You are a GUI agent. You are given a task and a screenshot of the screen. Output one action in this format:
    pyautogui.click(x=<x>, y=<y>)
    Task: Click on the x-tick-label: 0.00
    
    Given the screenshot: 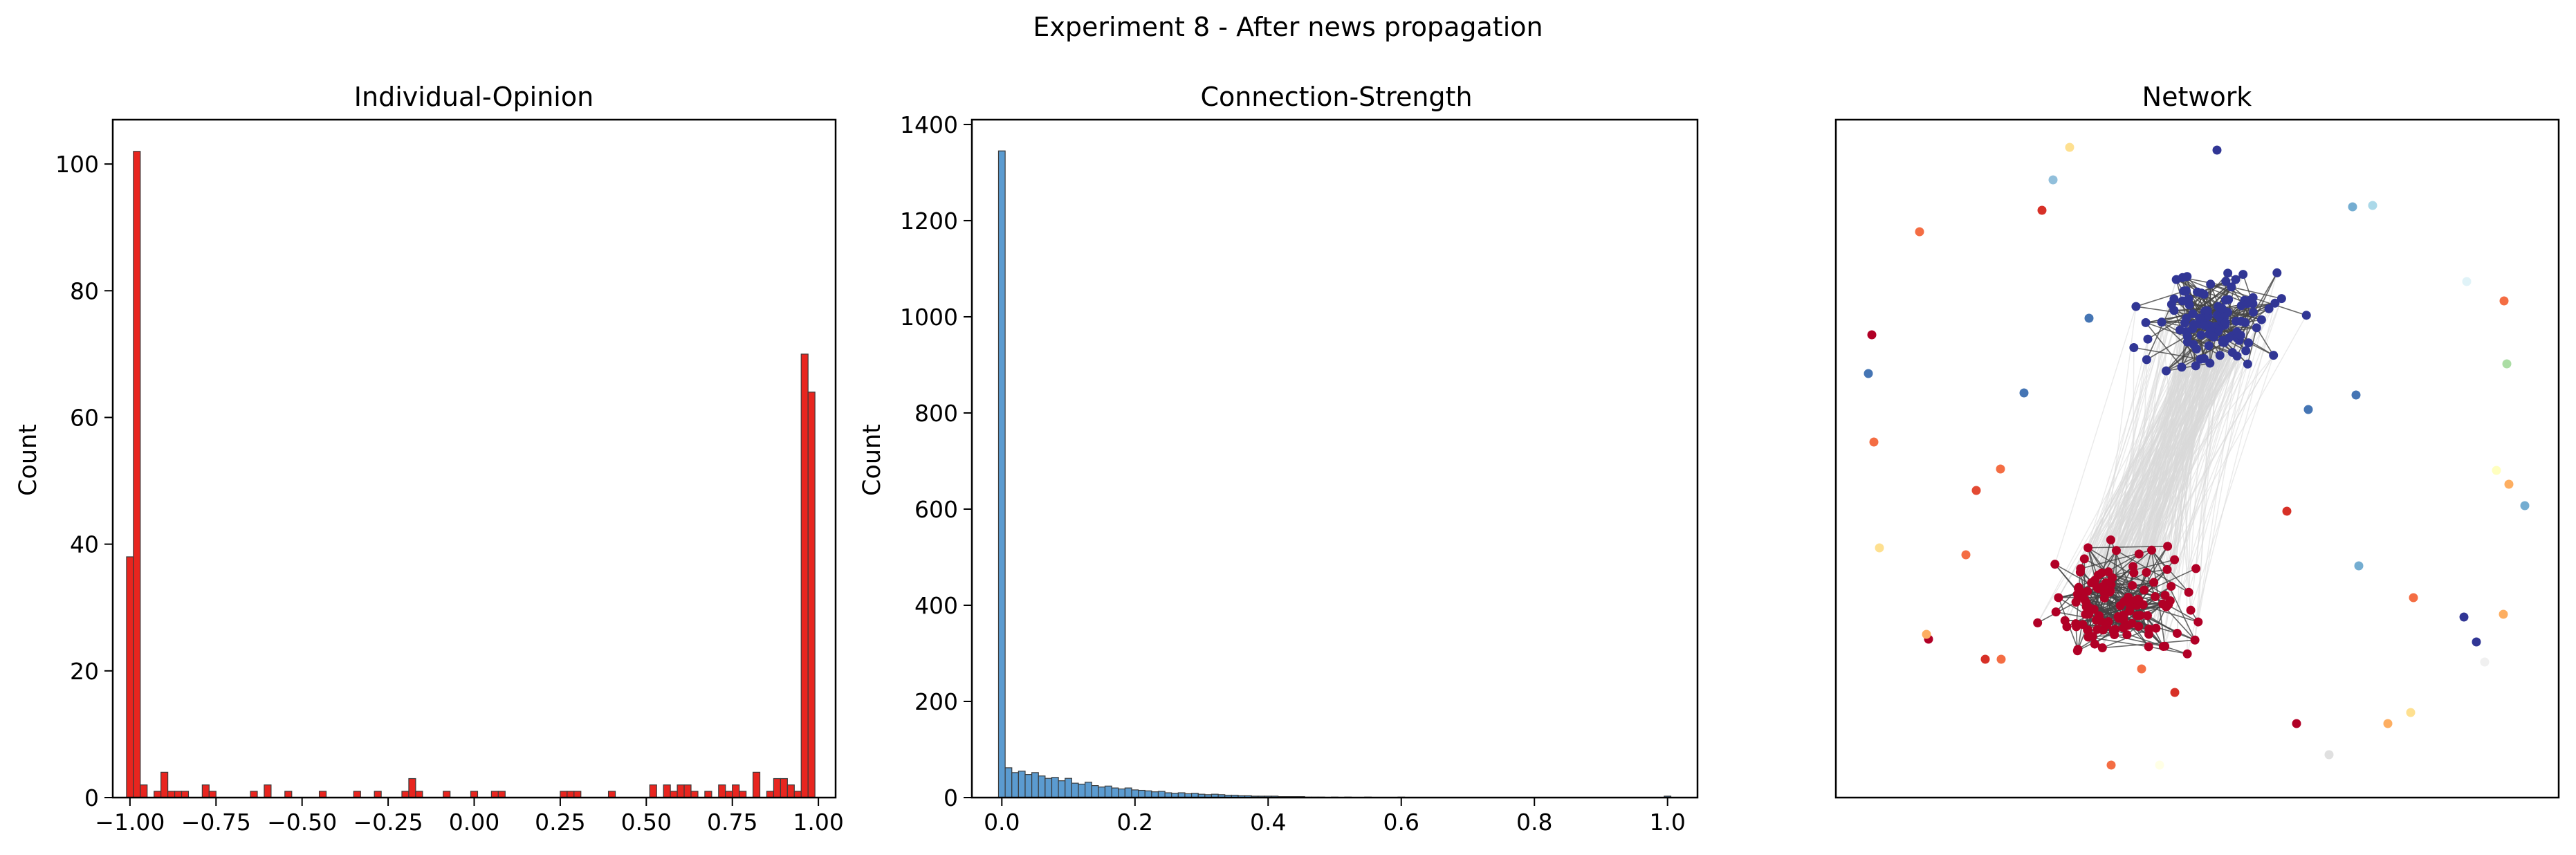 What is the action you would take?
    pyautogui.click(x=474, y=822)
    